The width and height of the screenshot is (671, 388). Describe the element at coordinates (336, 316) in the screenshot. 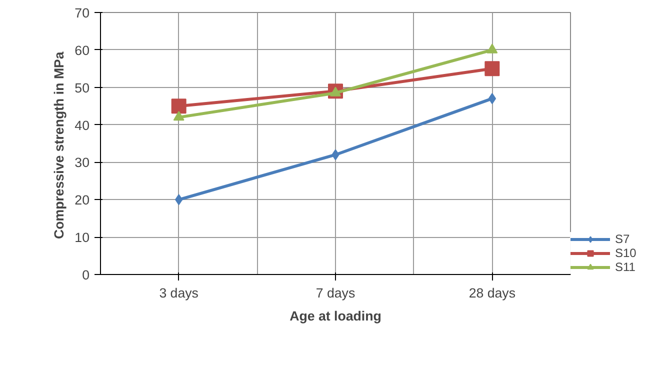

I see `x-axis-title: Age at loading` at that location.